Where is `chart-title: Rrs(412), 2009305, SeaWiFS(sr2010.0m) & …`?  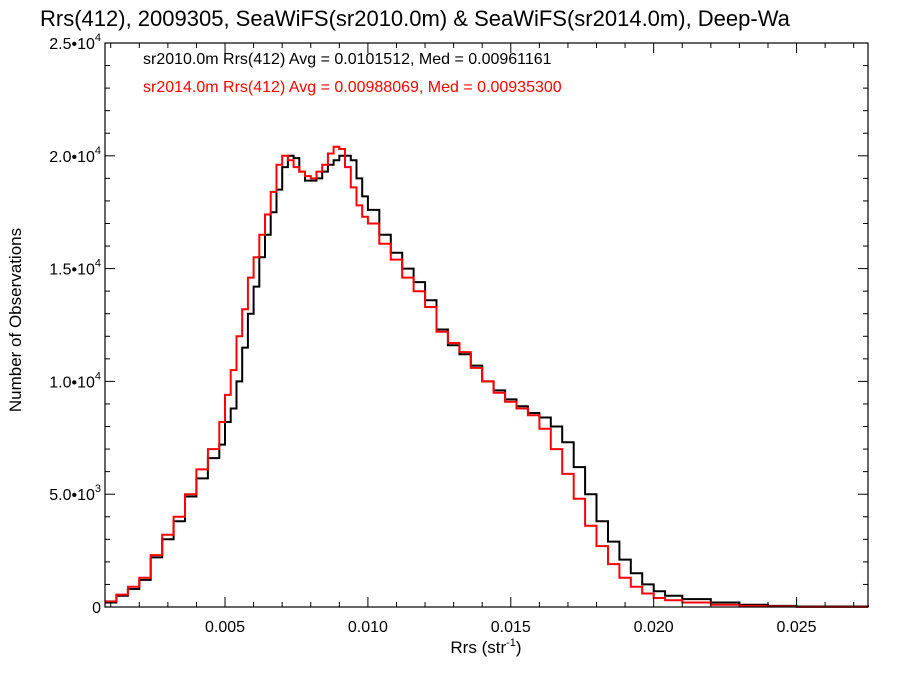
chart-title: Rrs(412), 2009305, SeaWiFS(sr2010.0m) & … is located at coordinates (415, 18).